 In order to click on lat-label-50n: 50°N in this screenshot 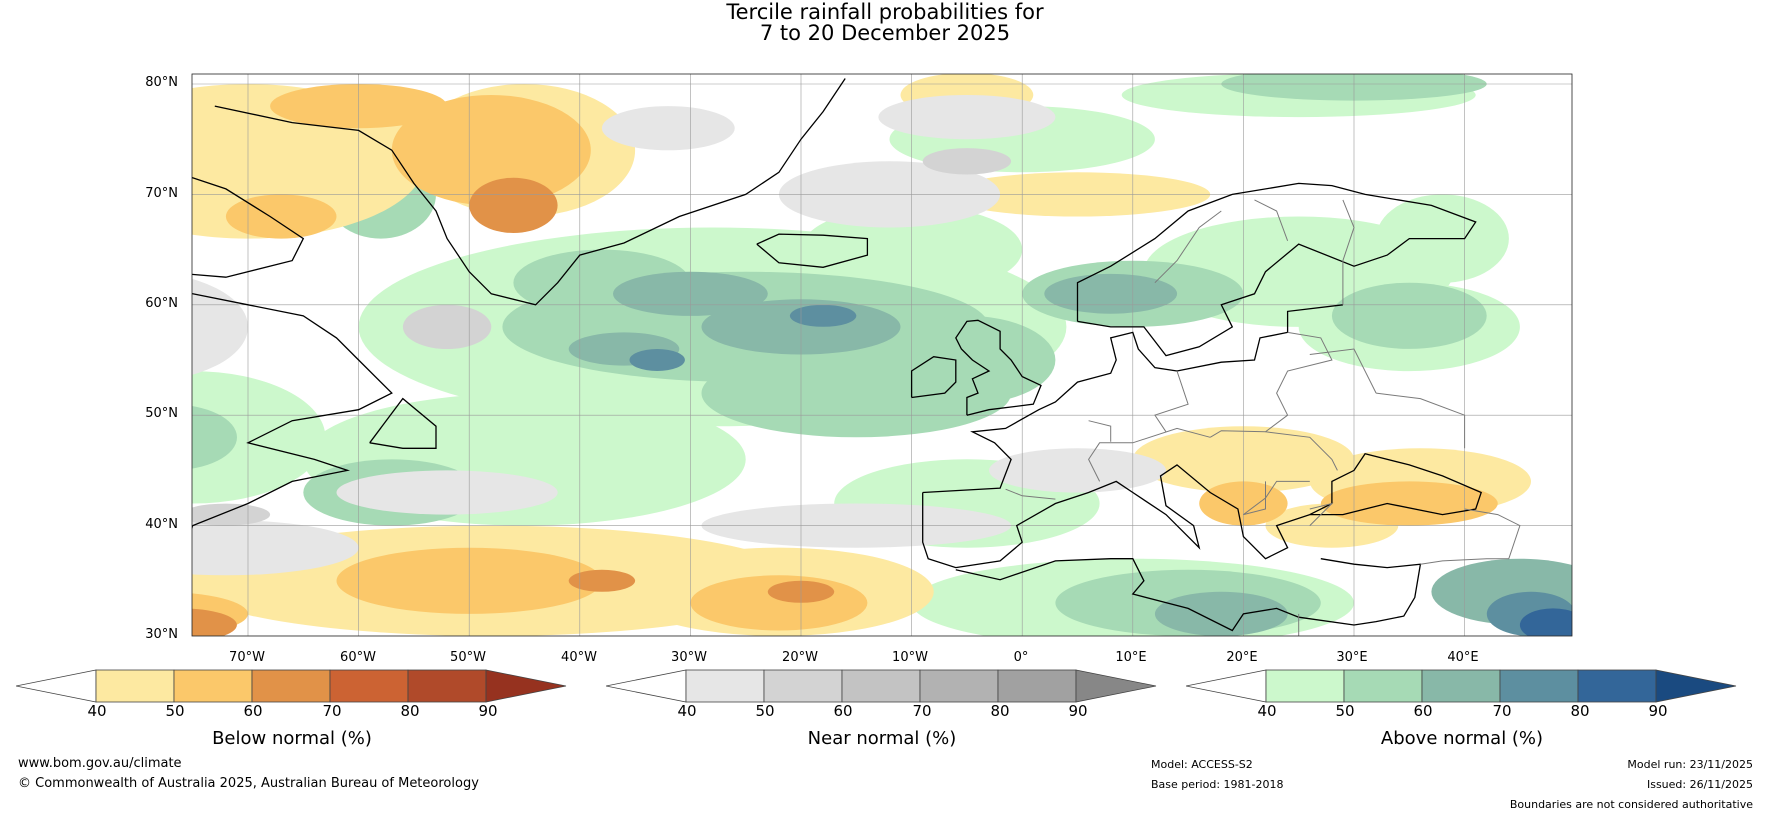, I will do `click(161, 413)`.